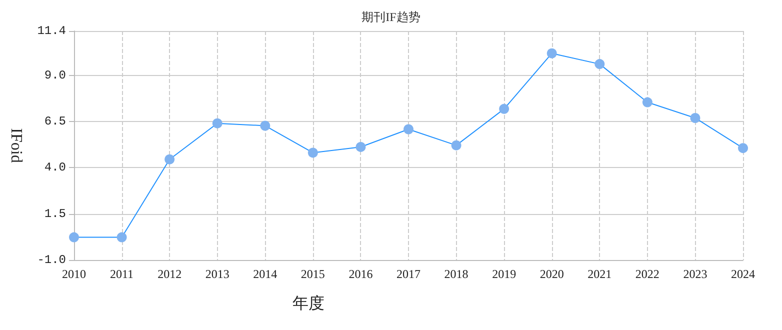 The height and width of the screenshot is (330, 782). Describe the element at coordinates (16, 145) in the screenshot. I see `y-axis-title: IFoid` at that location.